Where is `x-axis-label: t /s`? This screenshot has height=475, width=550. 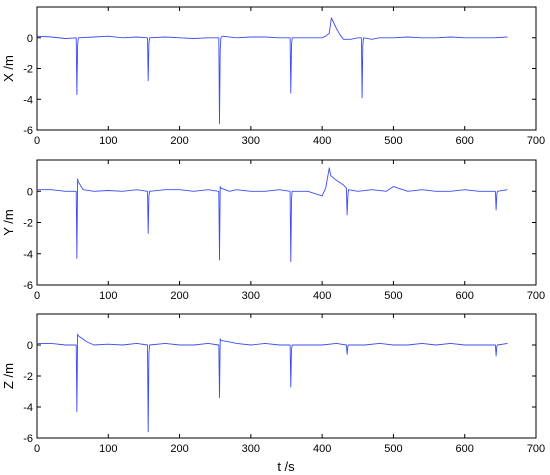 x-axis-label: t /s is located at coordinates (286, 466).